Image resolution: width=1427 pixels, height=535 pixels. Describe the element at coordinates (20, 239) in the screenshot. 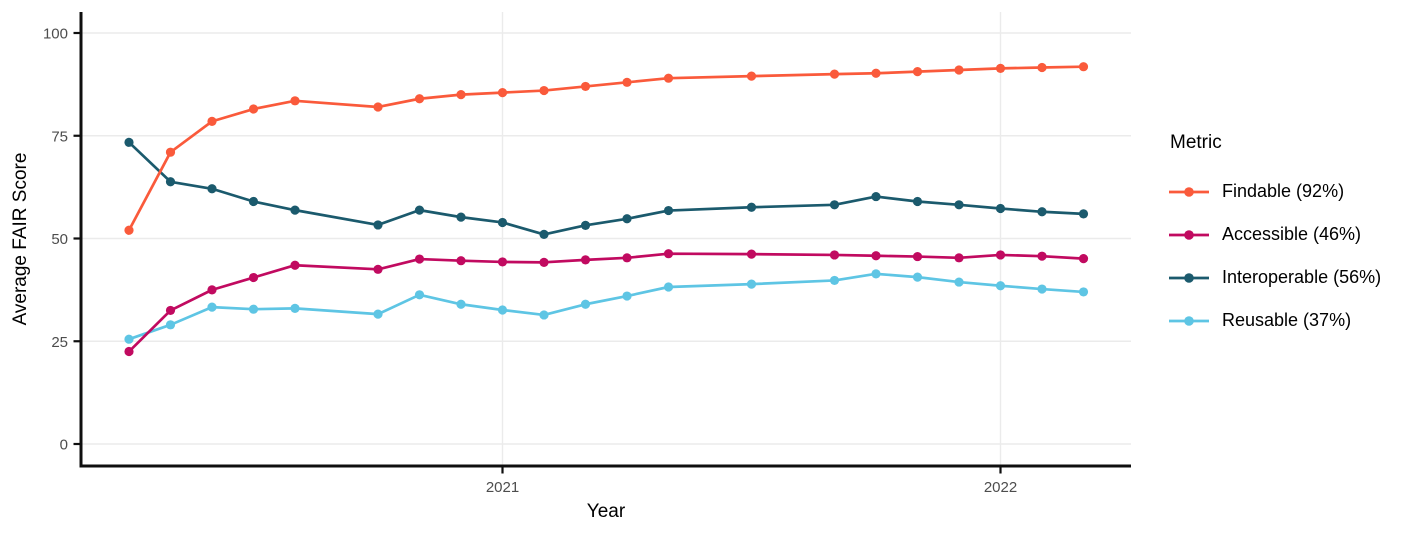

I see `y-axis-title: Average FAIR Score` at that location.